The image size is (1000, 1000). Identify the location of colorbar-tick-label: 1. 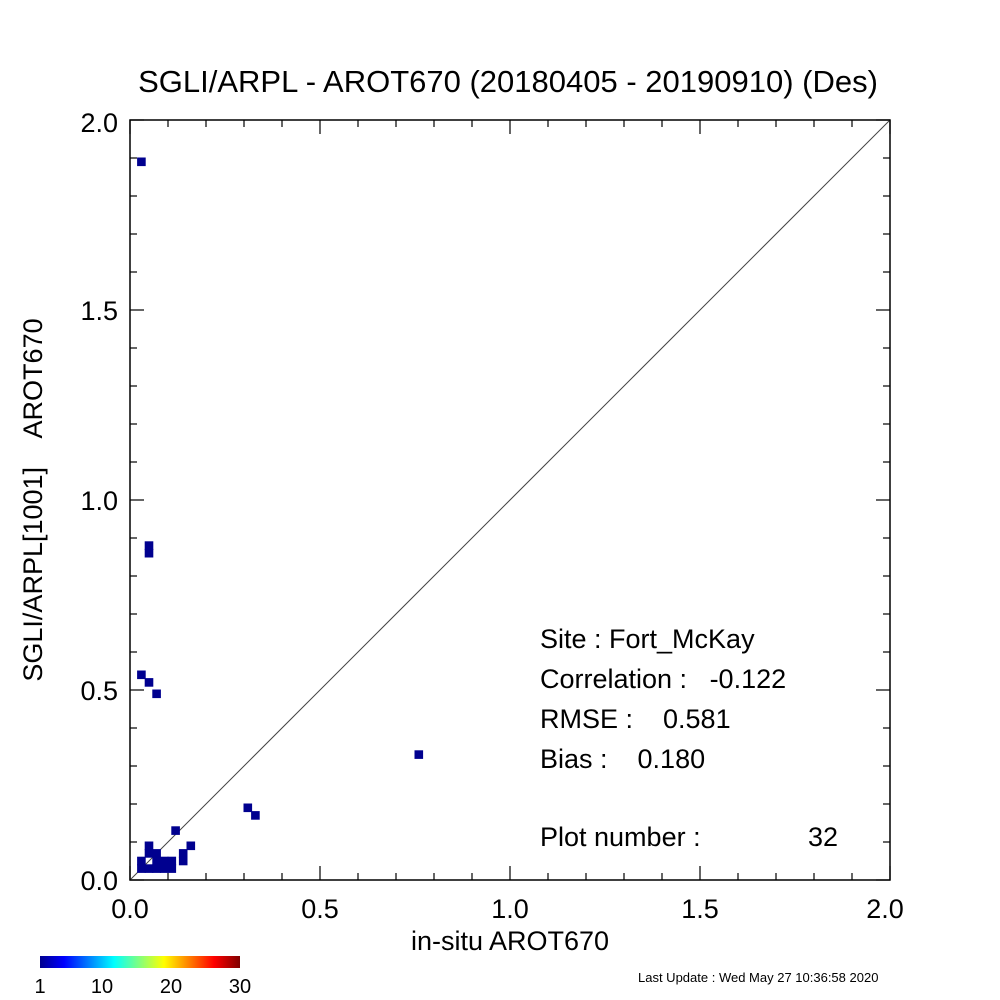
(39, 987).